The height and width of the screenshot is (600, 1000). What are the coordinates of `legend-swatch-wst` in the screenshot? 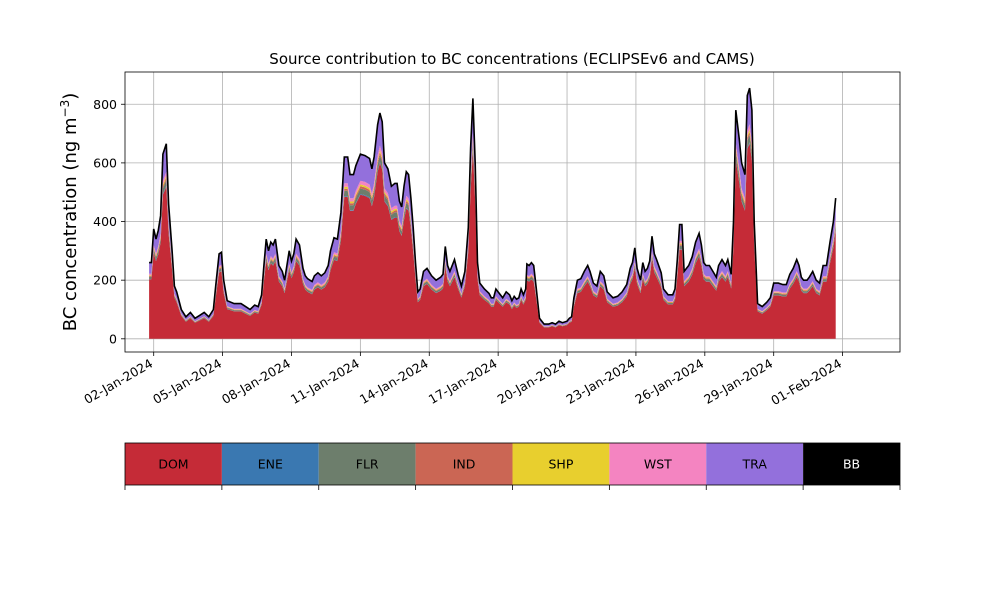 It's located at (658, 464).